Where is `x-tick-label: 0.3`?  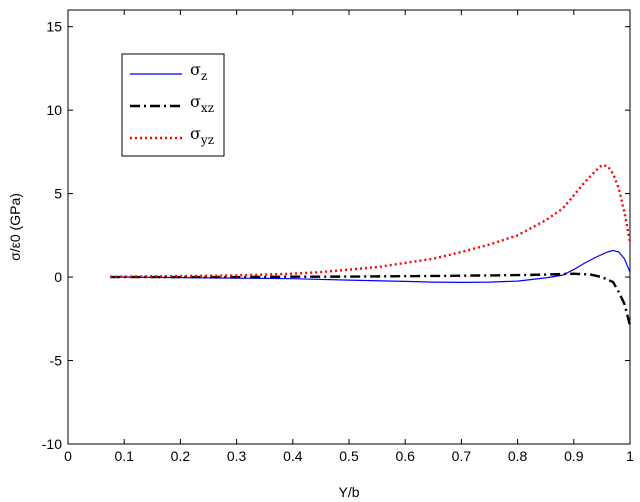
x-tick-label: 0.3 is located at coordinates (237, 456).